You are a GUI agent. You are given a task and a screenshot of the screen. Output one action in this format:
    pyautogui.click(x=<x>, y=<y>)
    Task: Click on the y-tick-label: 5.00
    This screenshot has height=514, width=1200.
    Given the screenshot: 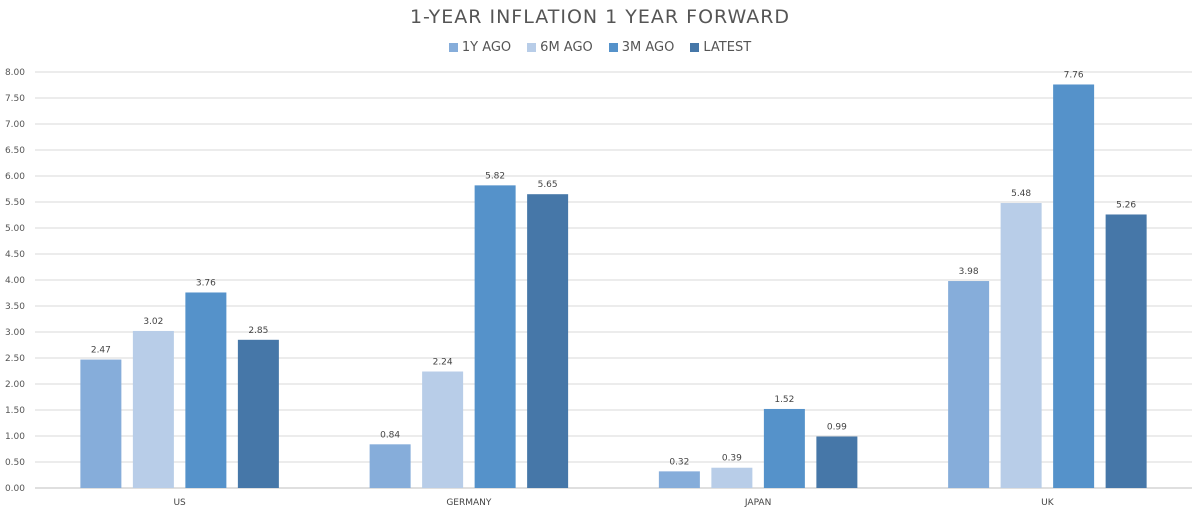 What is the action you would take?
    pyautogui.click(x=15, y=229)
    